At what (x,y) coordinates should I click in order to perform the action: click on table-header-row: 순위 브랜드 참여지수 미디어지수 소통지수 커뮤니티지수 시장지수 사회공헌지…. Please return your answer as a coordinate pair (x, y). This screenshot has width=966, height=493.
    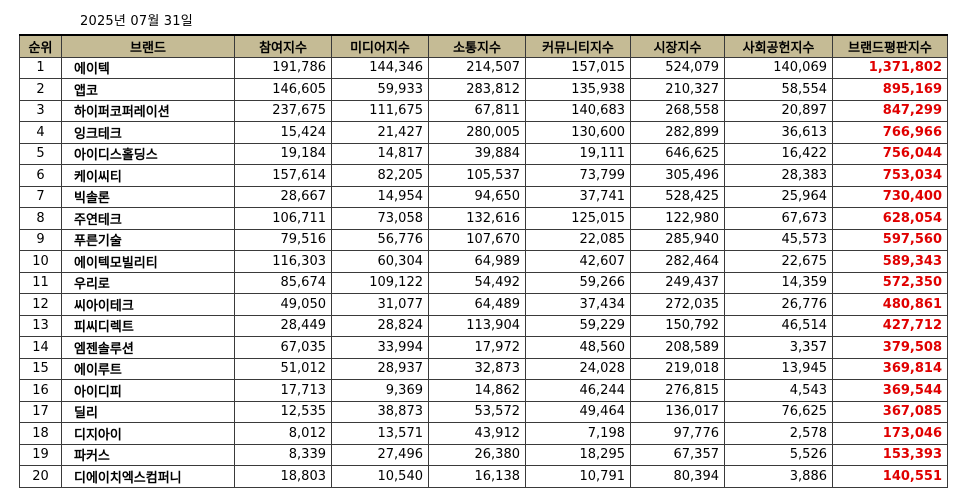
    Looking at the image, I should click on (483, 46).